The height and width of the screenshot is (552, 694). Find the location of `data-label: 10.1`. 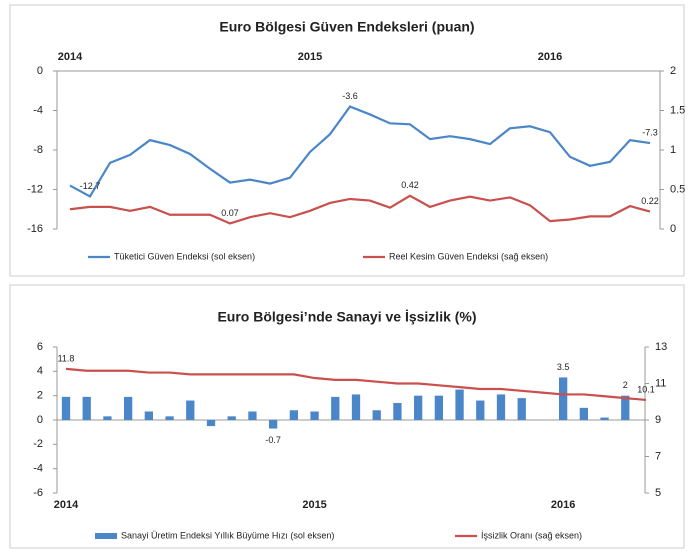

data-label: 10.1 is located at coordinates (646, 389).